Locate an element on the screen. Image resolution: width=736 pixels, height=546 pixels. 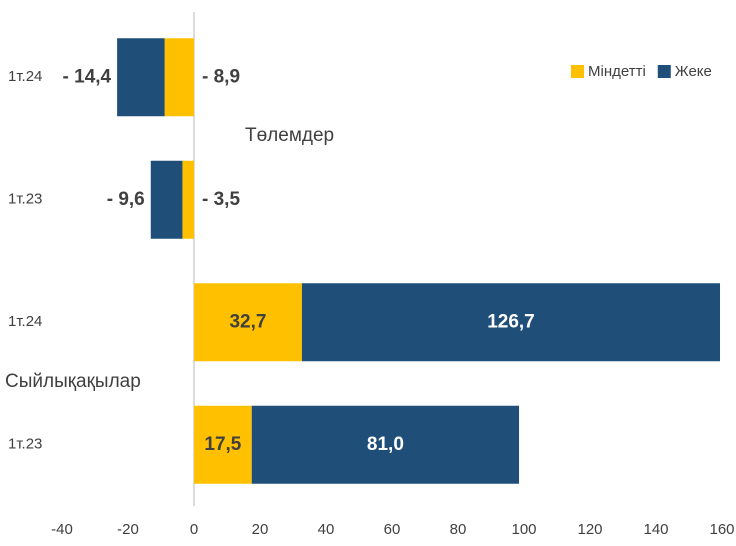
data-label: 17,5 is located at coordinates (222, 444).